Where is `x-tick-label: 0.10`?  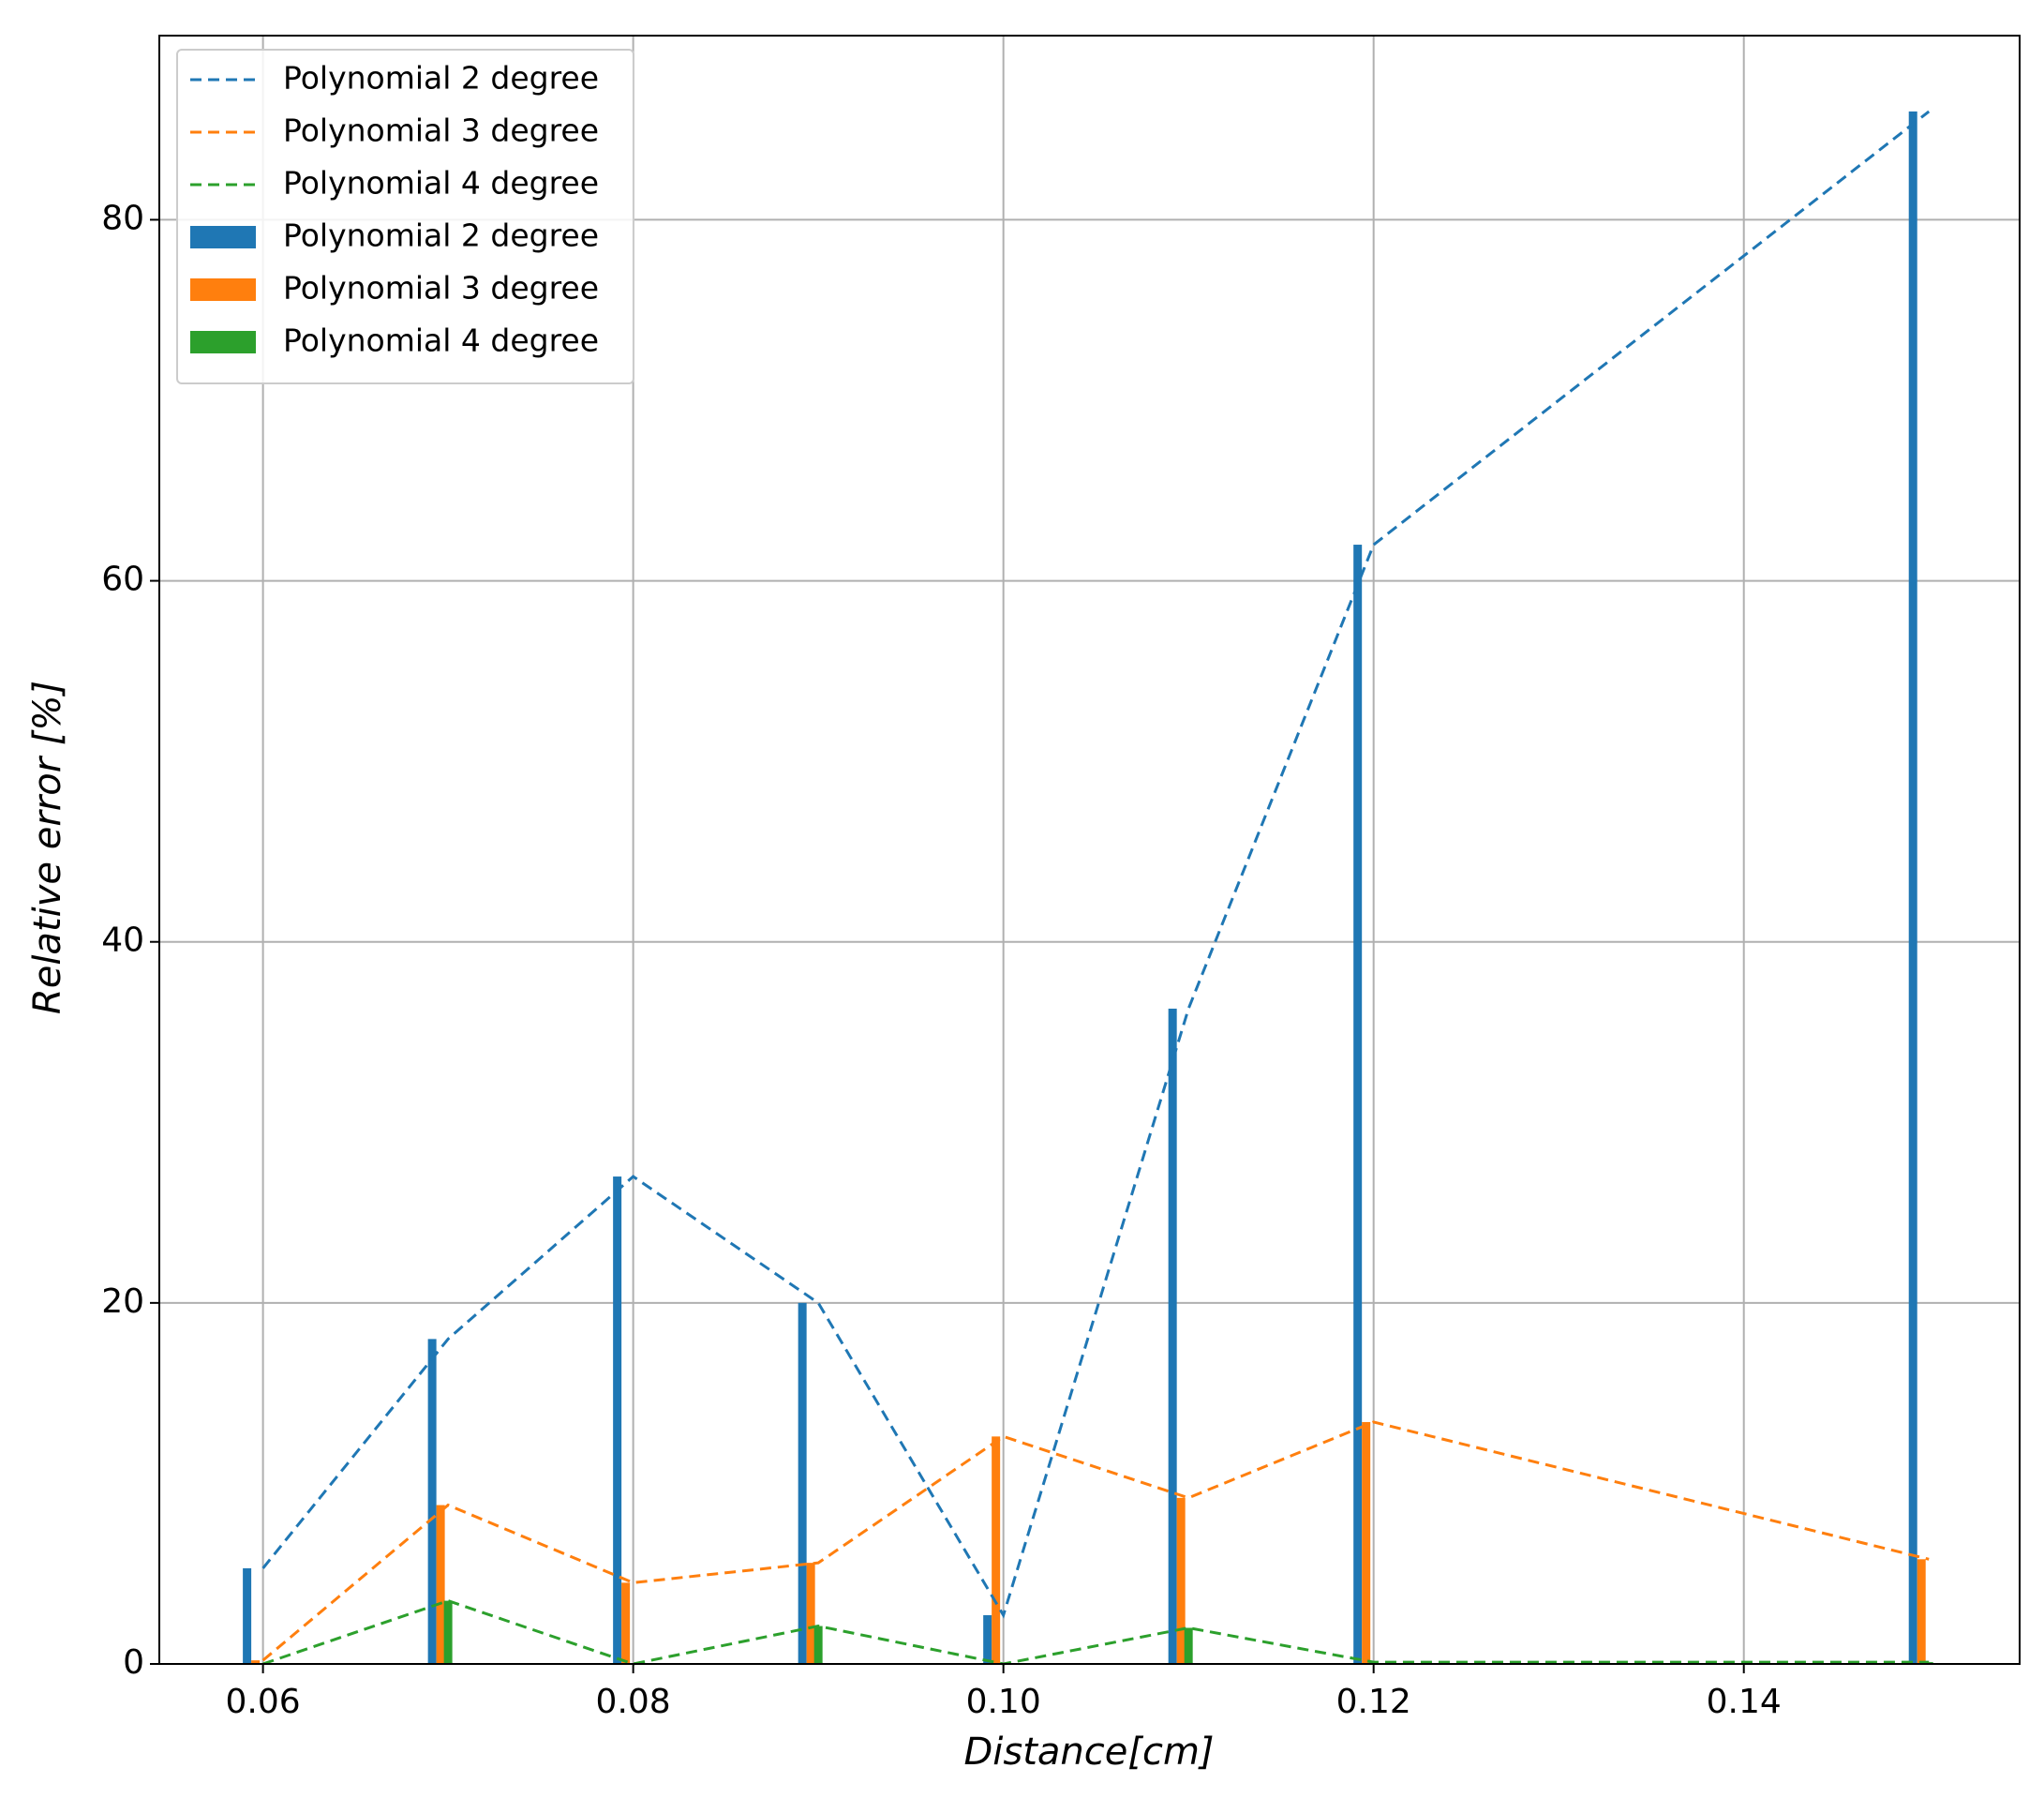
x-tick-label: 0.10 is located at coordinates (1004, 1702).